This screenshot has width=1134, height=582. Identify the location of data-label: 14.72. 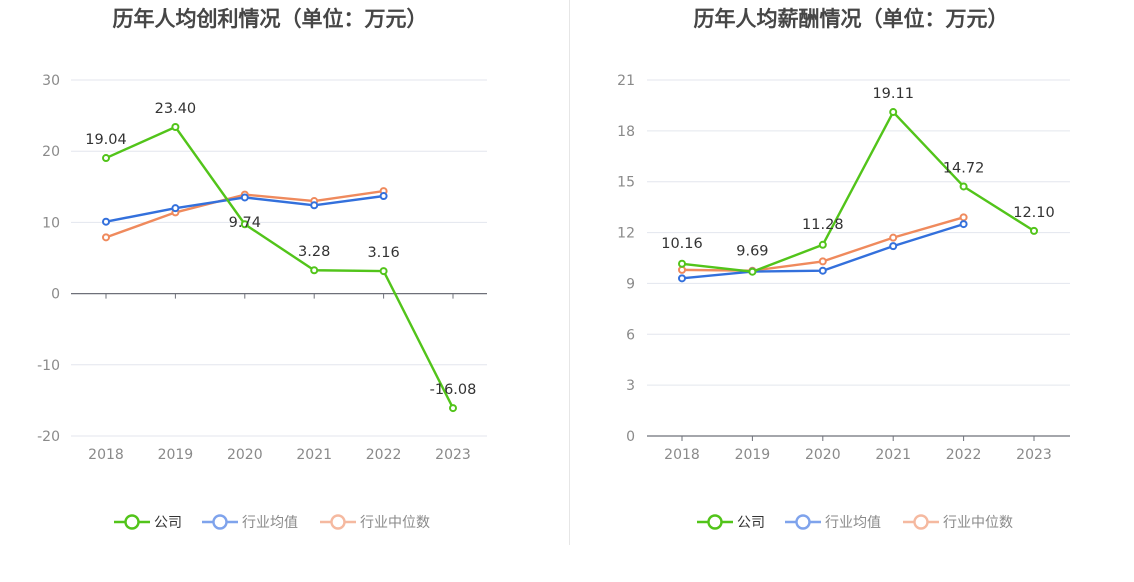
(964, 168).